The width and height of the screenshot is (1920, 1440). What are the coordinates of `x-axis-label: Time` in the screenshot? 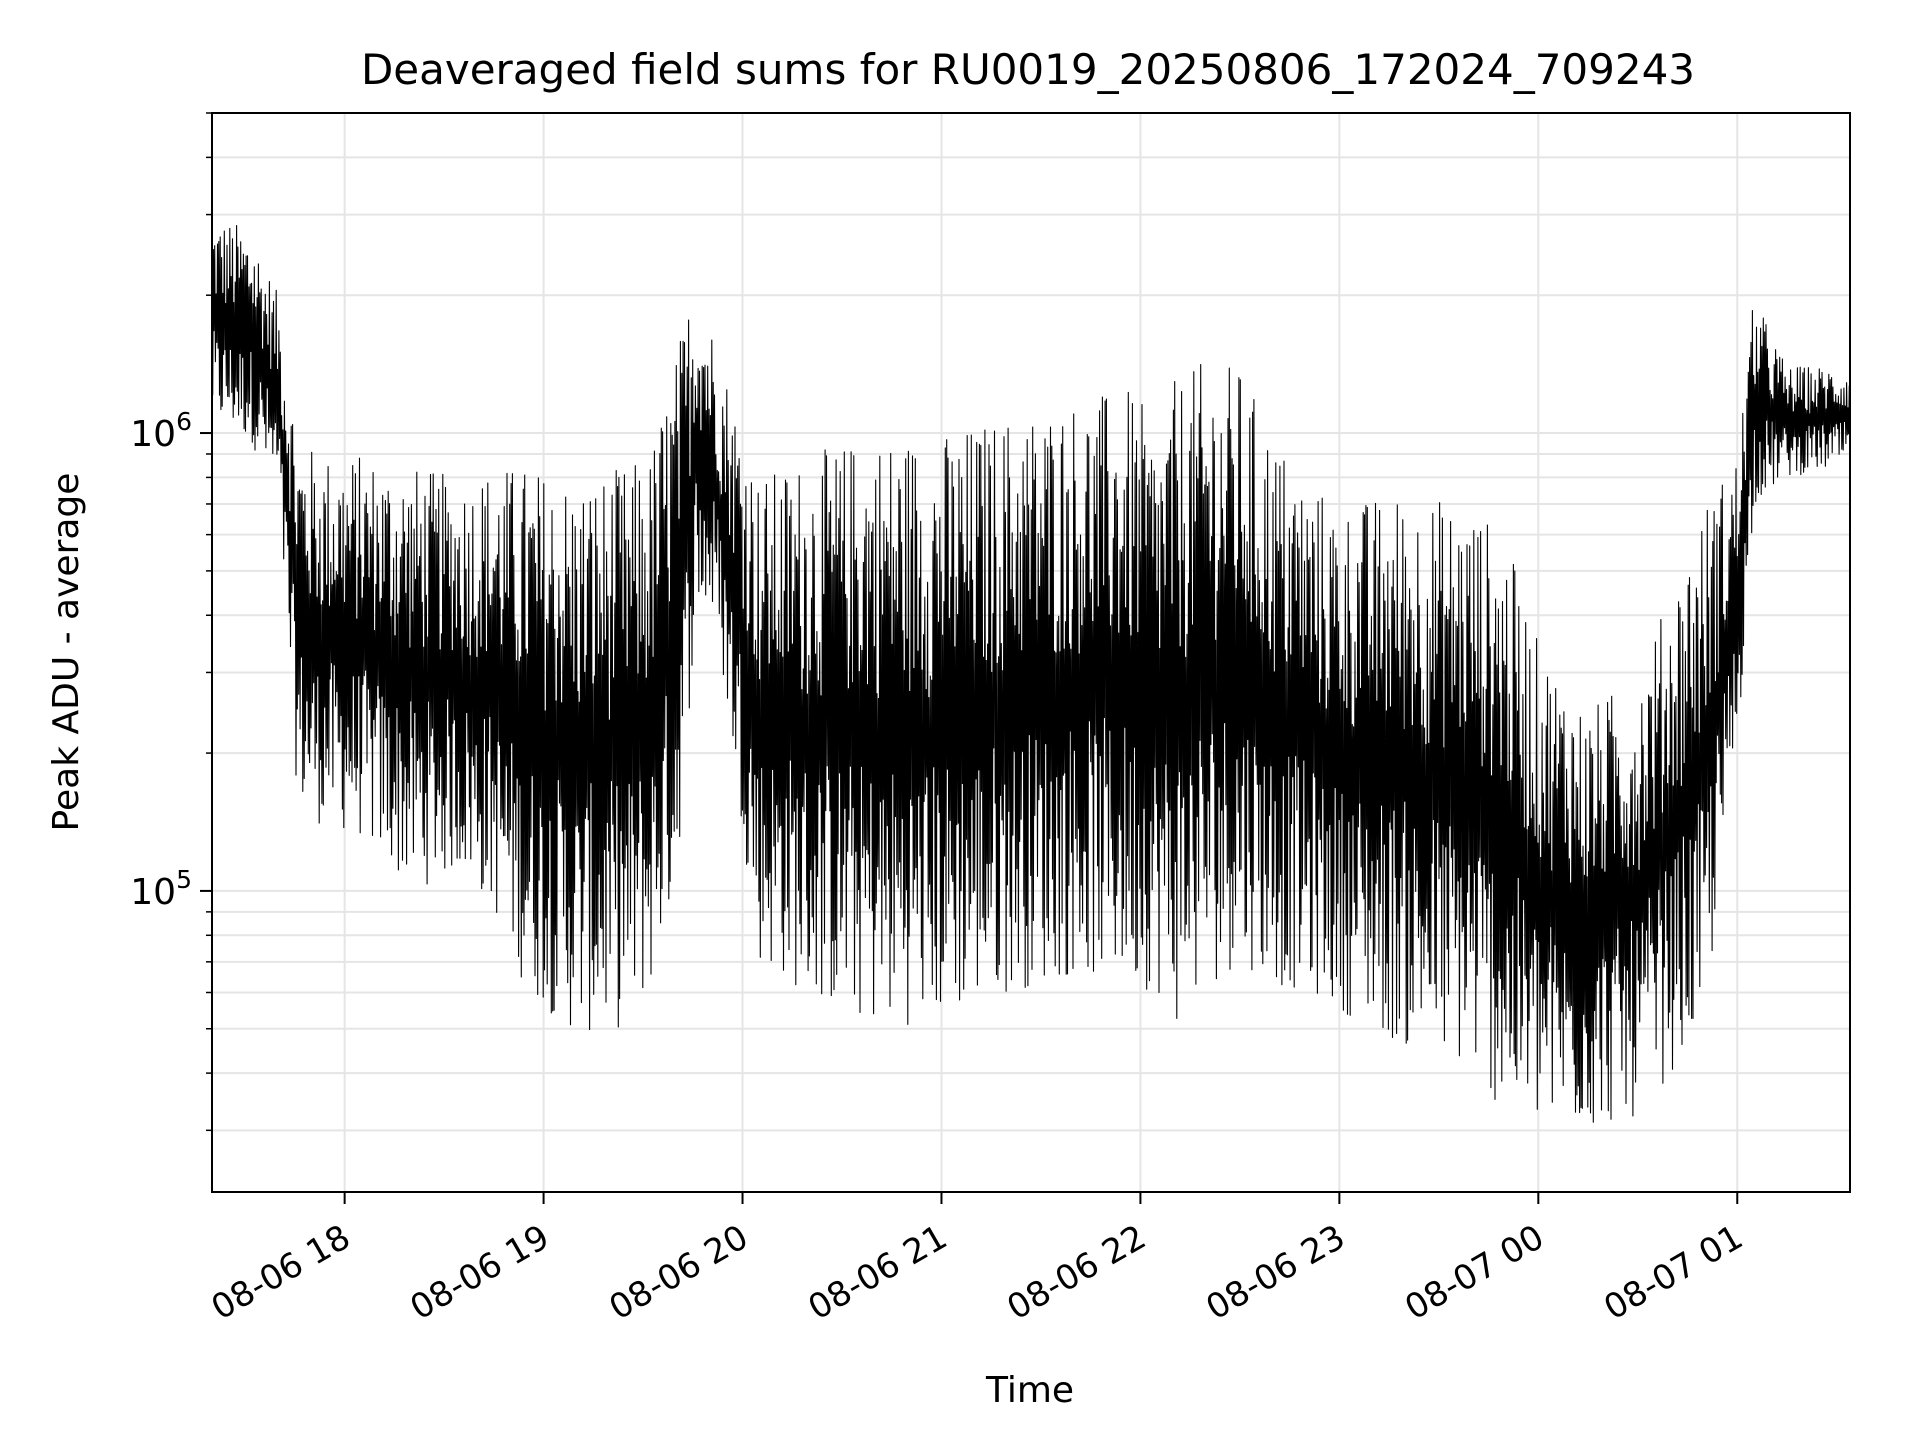 It's located at (1029, 1390).